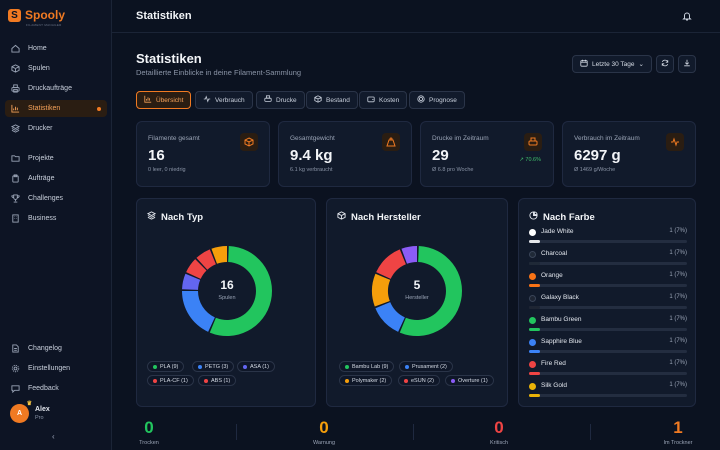 The width and height of the screenshot is (720, 450). What do you see at coordinates (174, 380) in the screenshot?
I see `legend-label: PLA-CF (1)` at bounding box center [174, 380].